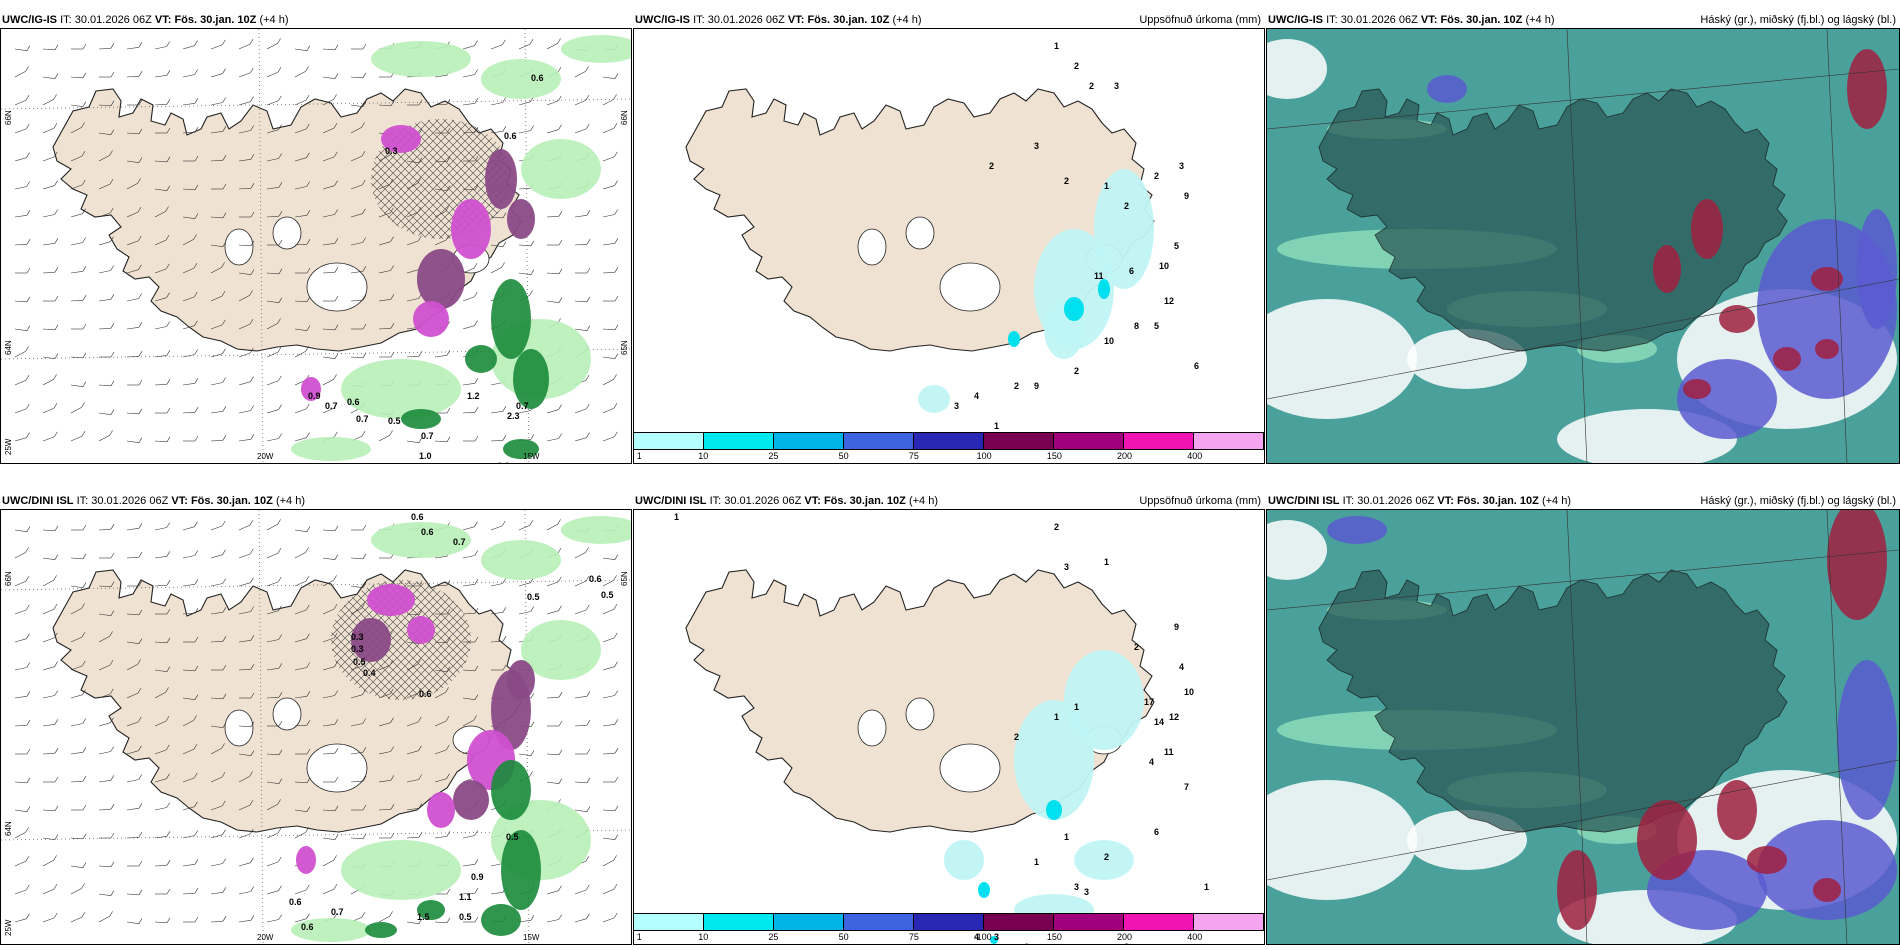 The width and height of the screenshot is (1900, 950). What do you see at coordinates (423, 917) in the screenshot?
I see `value-label: 1.5` at bounding box center [423, 917].